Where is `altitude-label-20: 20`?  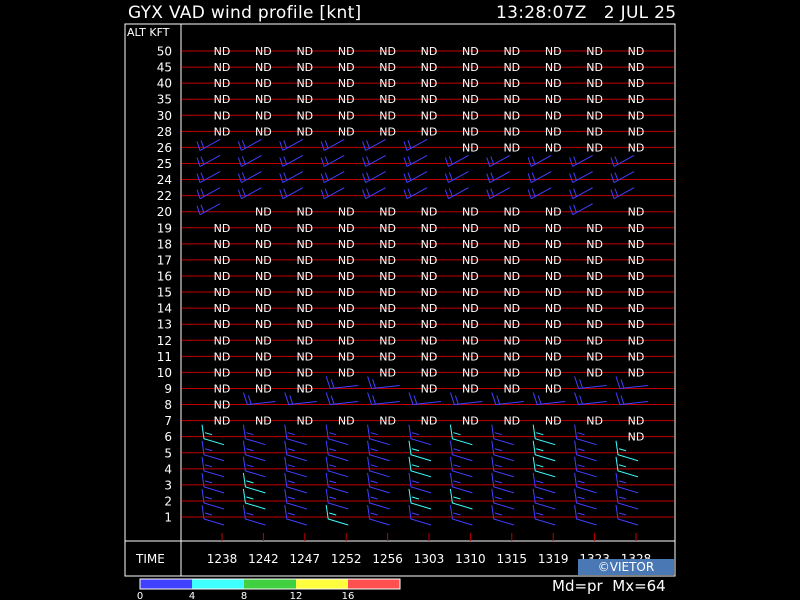
altitude-label-20: 20 is located at coordinates (164, 212).